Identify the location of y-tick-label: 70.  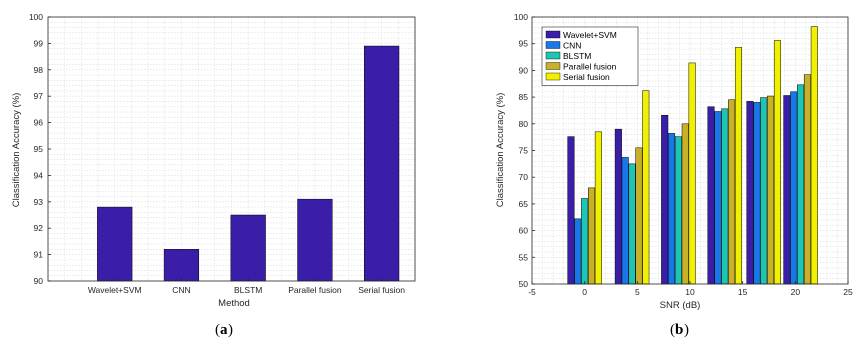
(524, 177).